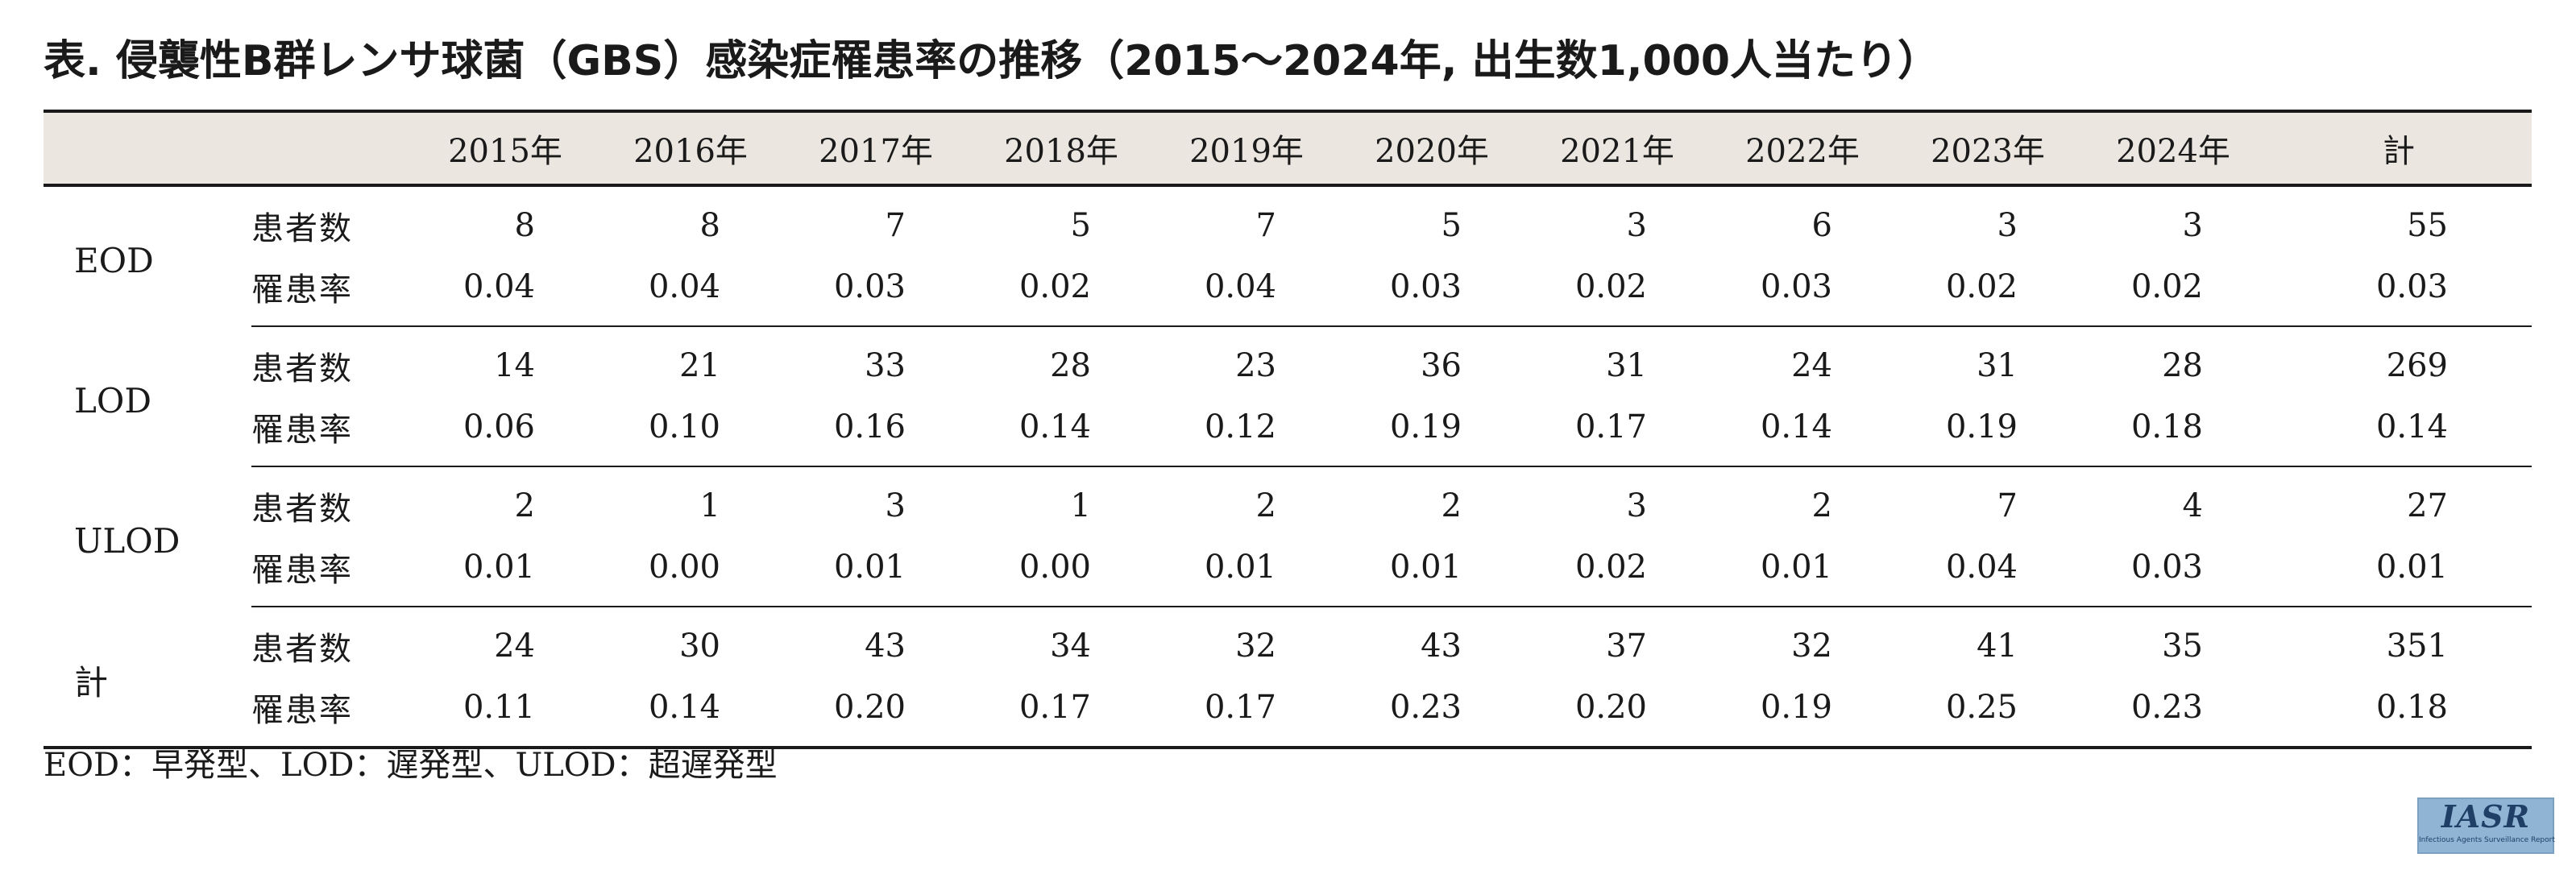 The image size is (2576, 870). What do you see at coordinates (1981, 708) in the screenshot?
I see `value-cell: 0.25` at bounding box center [1981, 708].